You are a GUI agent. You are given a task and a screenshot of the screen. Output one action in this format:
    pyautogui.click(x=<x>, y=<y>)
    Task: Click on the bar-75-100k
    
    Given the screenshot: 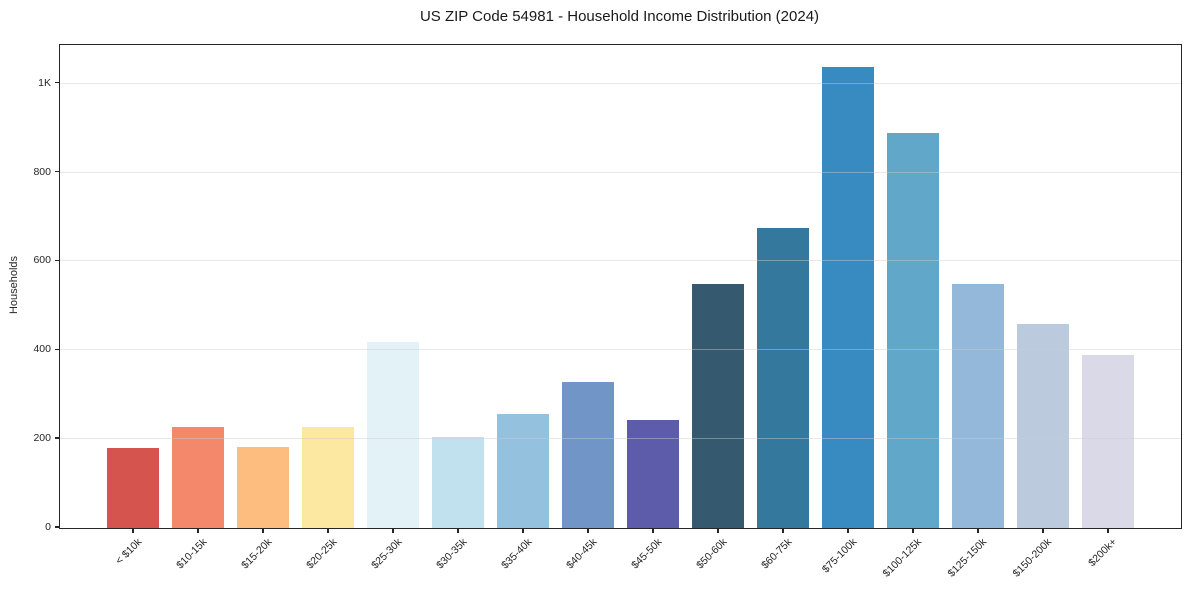 What is the action you would take?
    pyautogui.click(x=848, y=297)
    